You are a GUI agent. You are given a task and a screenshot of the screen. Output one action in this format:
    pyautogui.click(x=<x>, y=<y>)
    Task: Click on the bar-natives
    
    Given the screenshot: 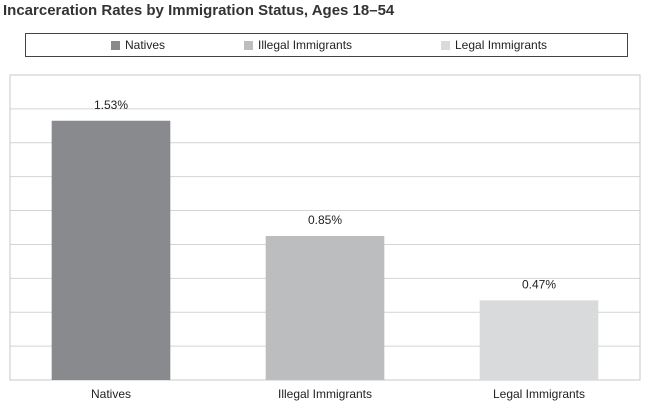 What is the action you would take?
    pyautogui.click(x=111, y=250)
    